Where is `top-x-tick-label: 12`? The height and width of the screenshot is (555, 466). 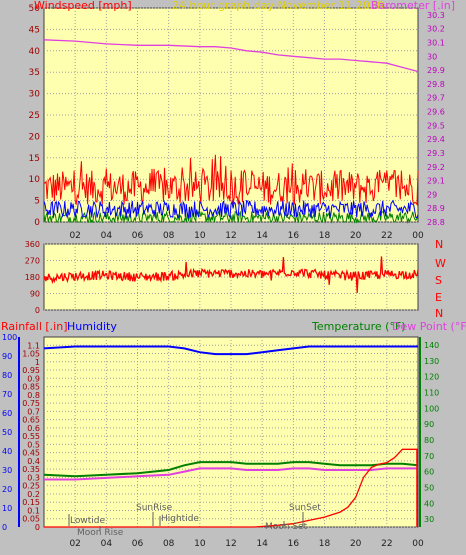
top-x-tick-label: 12 is located at coordinates (230, 236).